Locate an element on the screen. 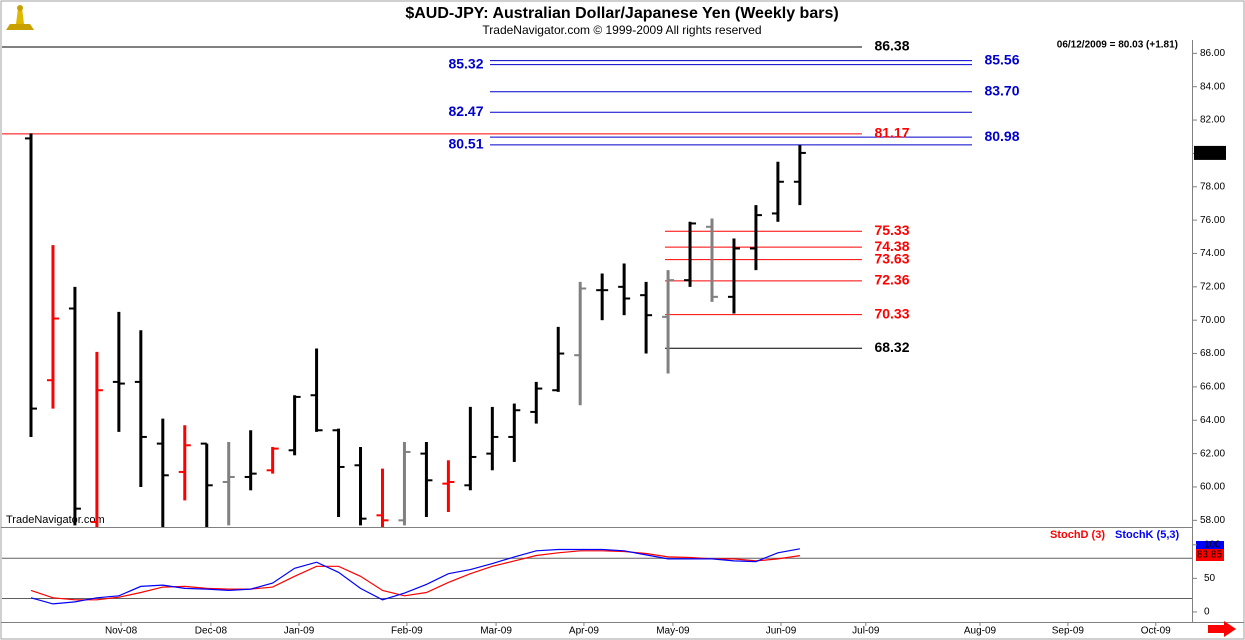  stochk-badge is located at coordinates (1210, 546).